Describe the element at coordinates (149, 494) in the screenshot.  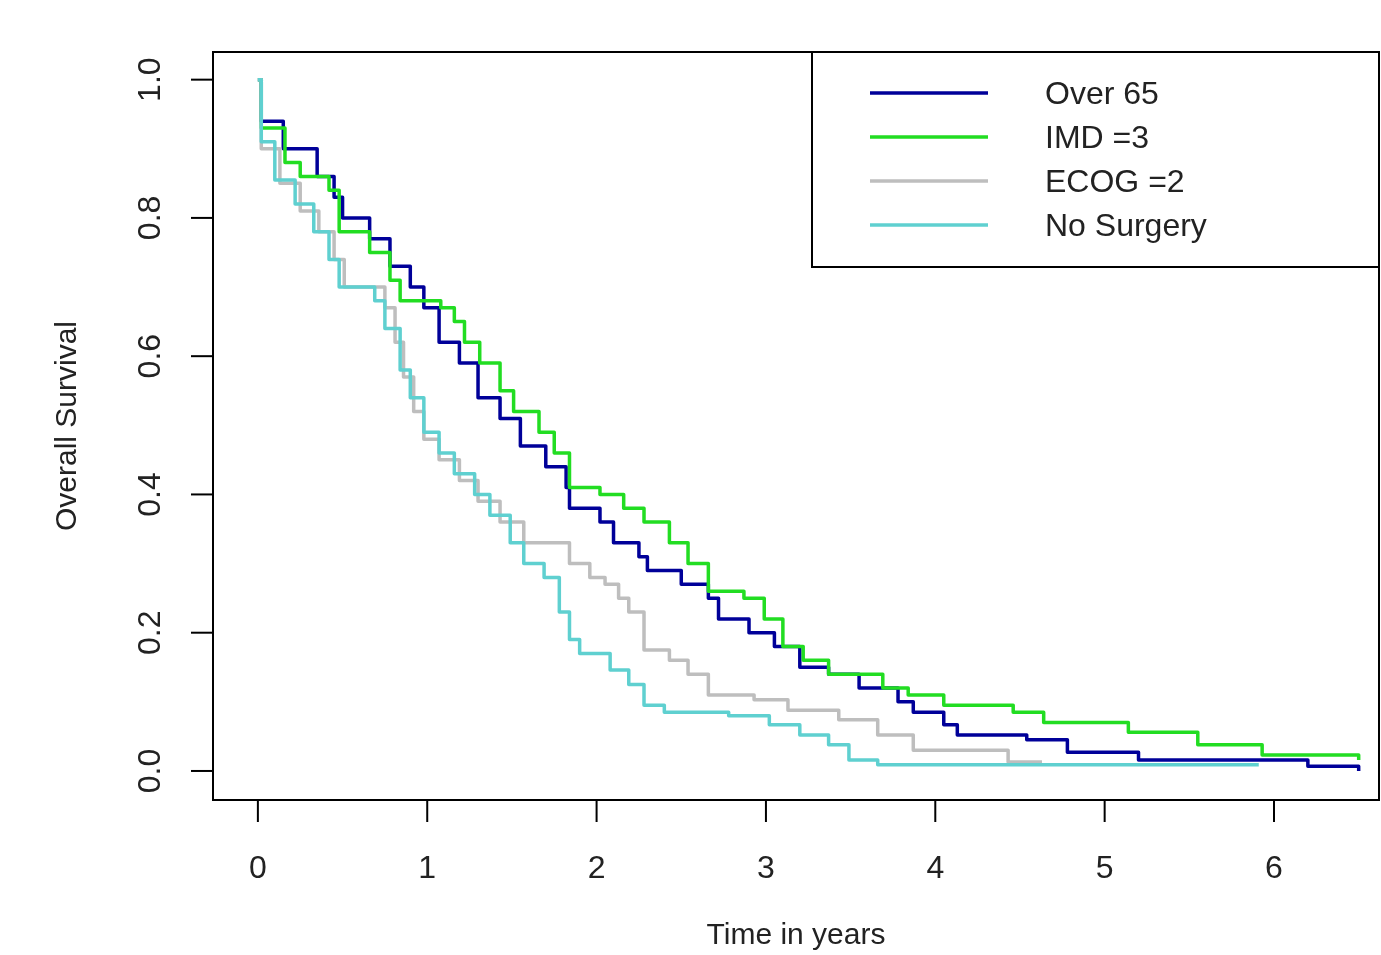
I see `y-tick-label: 0.4` at that location.